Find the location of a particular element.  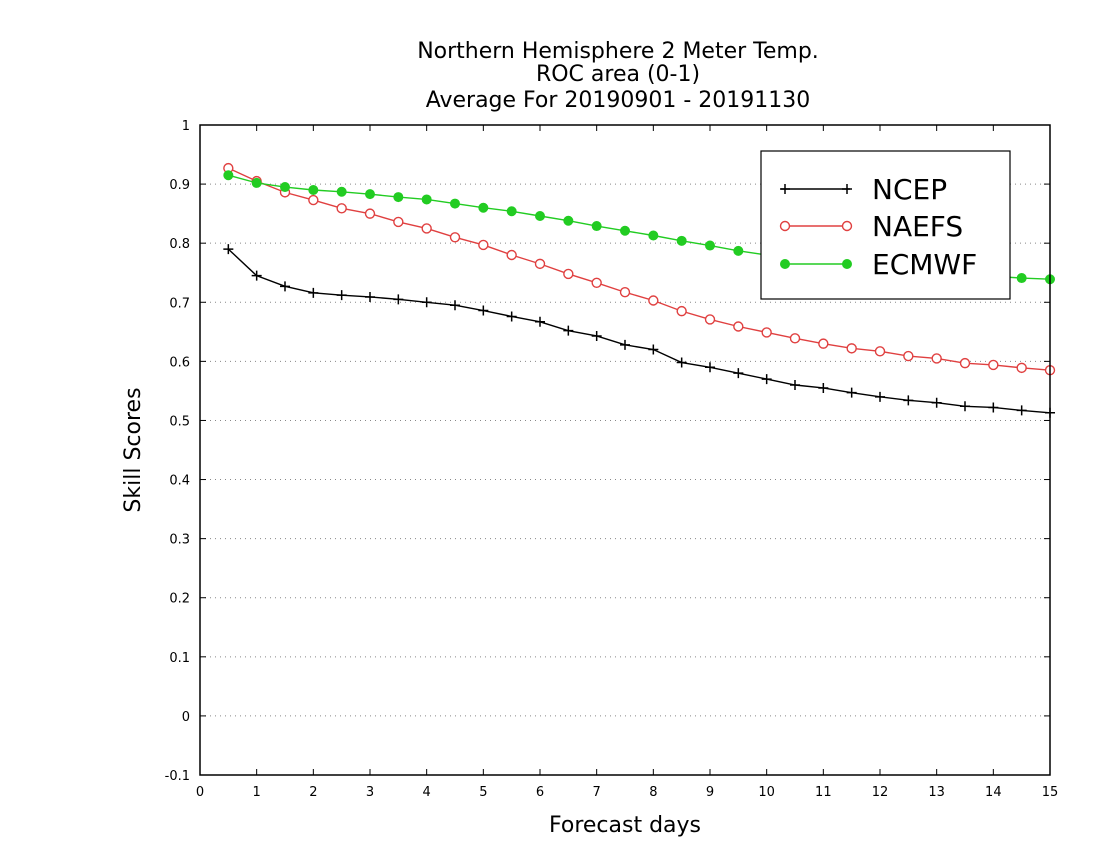

legend-item-ecmwf: ECMWF is located at coordinates (878, 264).